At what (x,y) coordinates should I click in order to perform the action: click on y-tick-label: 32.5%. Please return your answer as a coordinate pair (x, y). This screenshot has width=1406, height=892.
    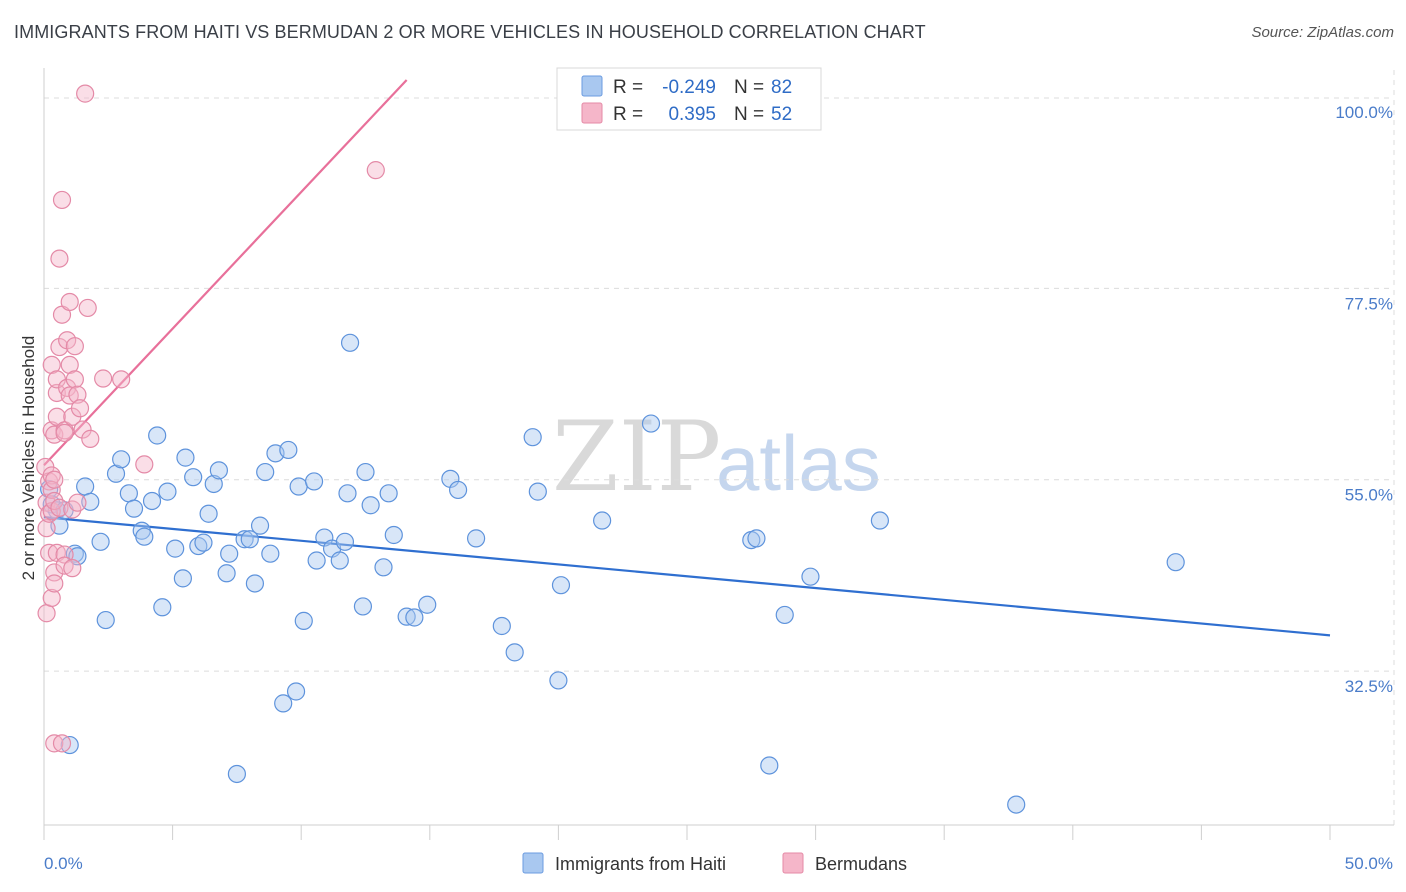
    Looking at the image, I should click on (1369, 686).